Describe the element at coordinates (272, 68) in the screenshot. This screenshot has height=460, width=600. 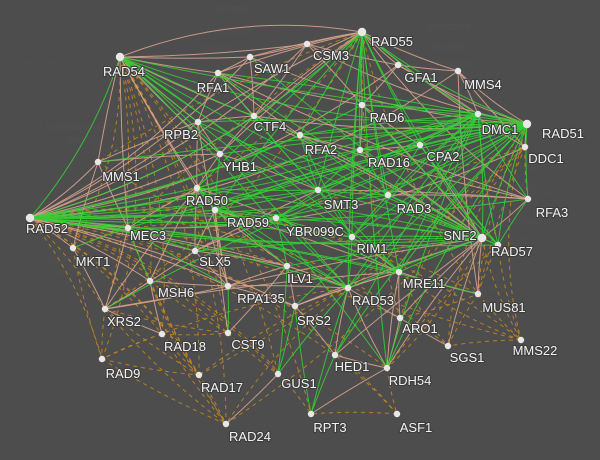
I see `node-label: SAW1` at that location.